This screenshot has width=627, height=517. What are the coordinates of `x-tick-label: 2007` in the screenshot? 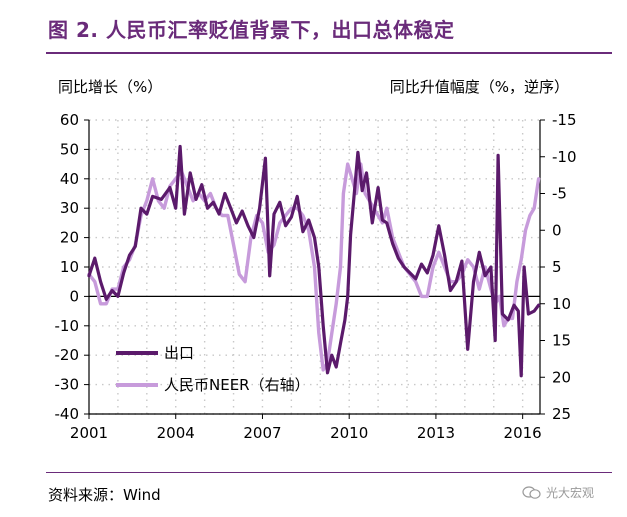 It's located at (262, 433).